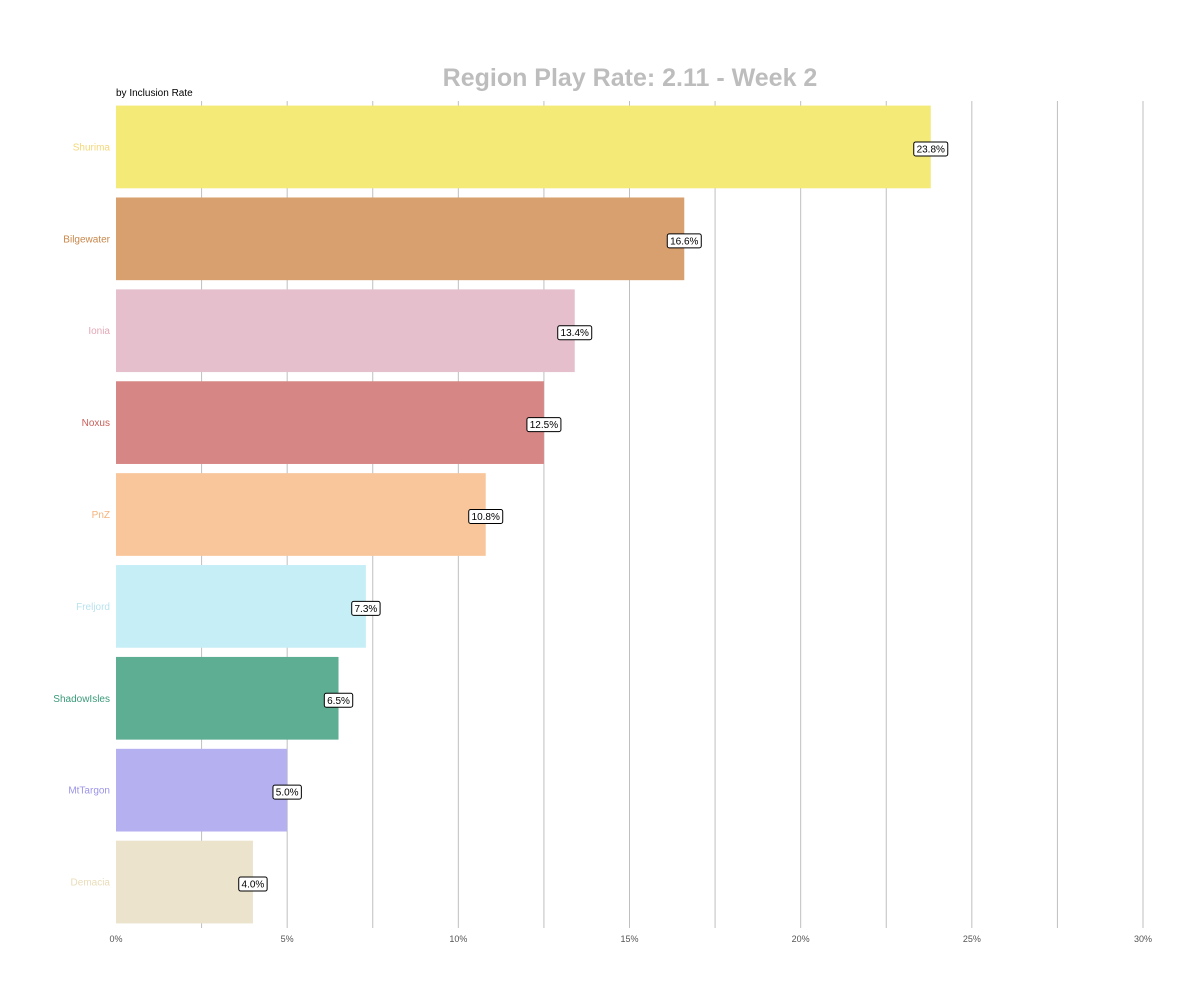 The image size is (1200, 1000). What do you see at coordinates (89, 791) in the screenshot?
I see `category-label: MtTargon` at bounding box center [89, 791].